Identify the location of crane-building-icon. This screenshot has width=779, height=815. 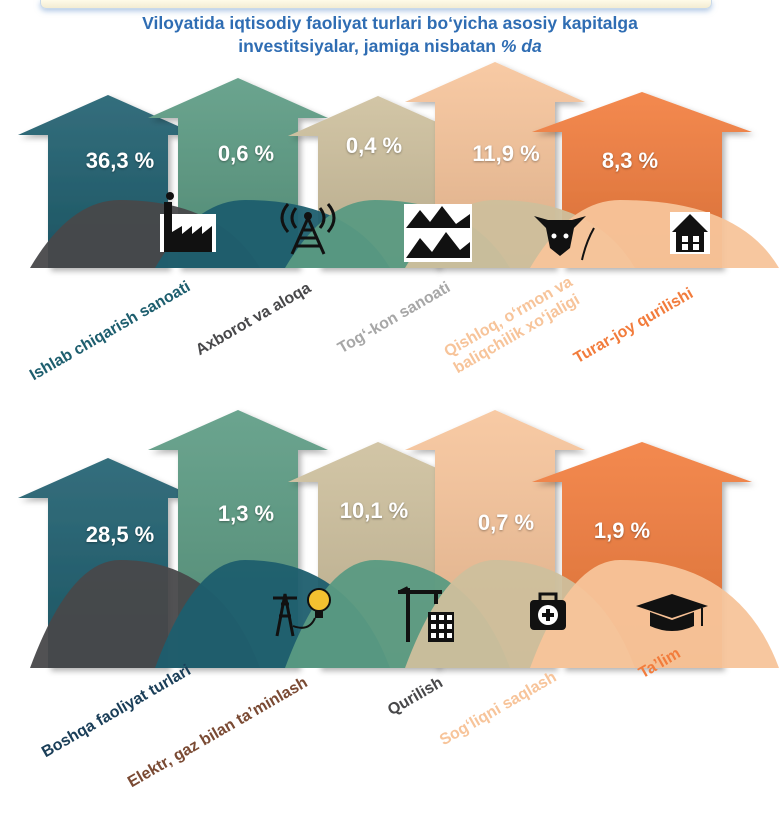
(426, 614).